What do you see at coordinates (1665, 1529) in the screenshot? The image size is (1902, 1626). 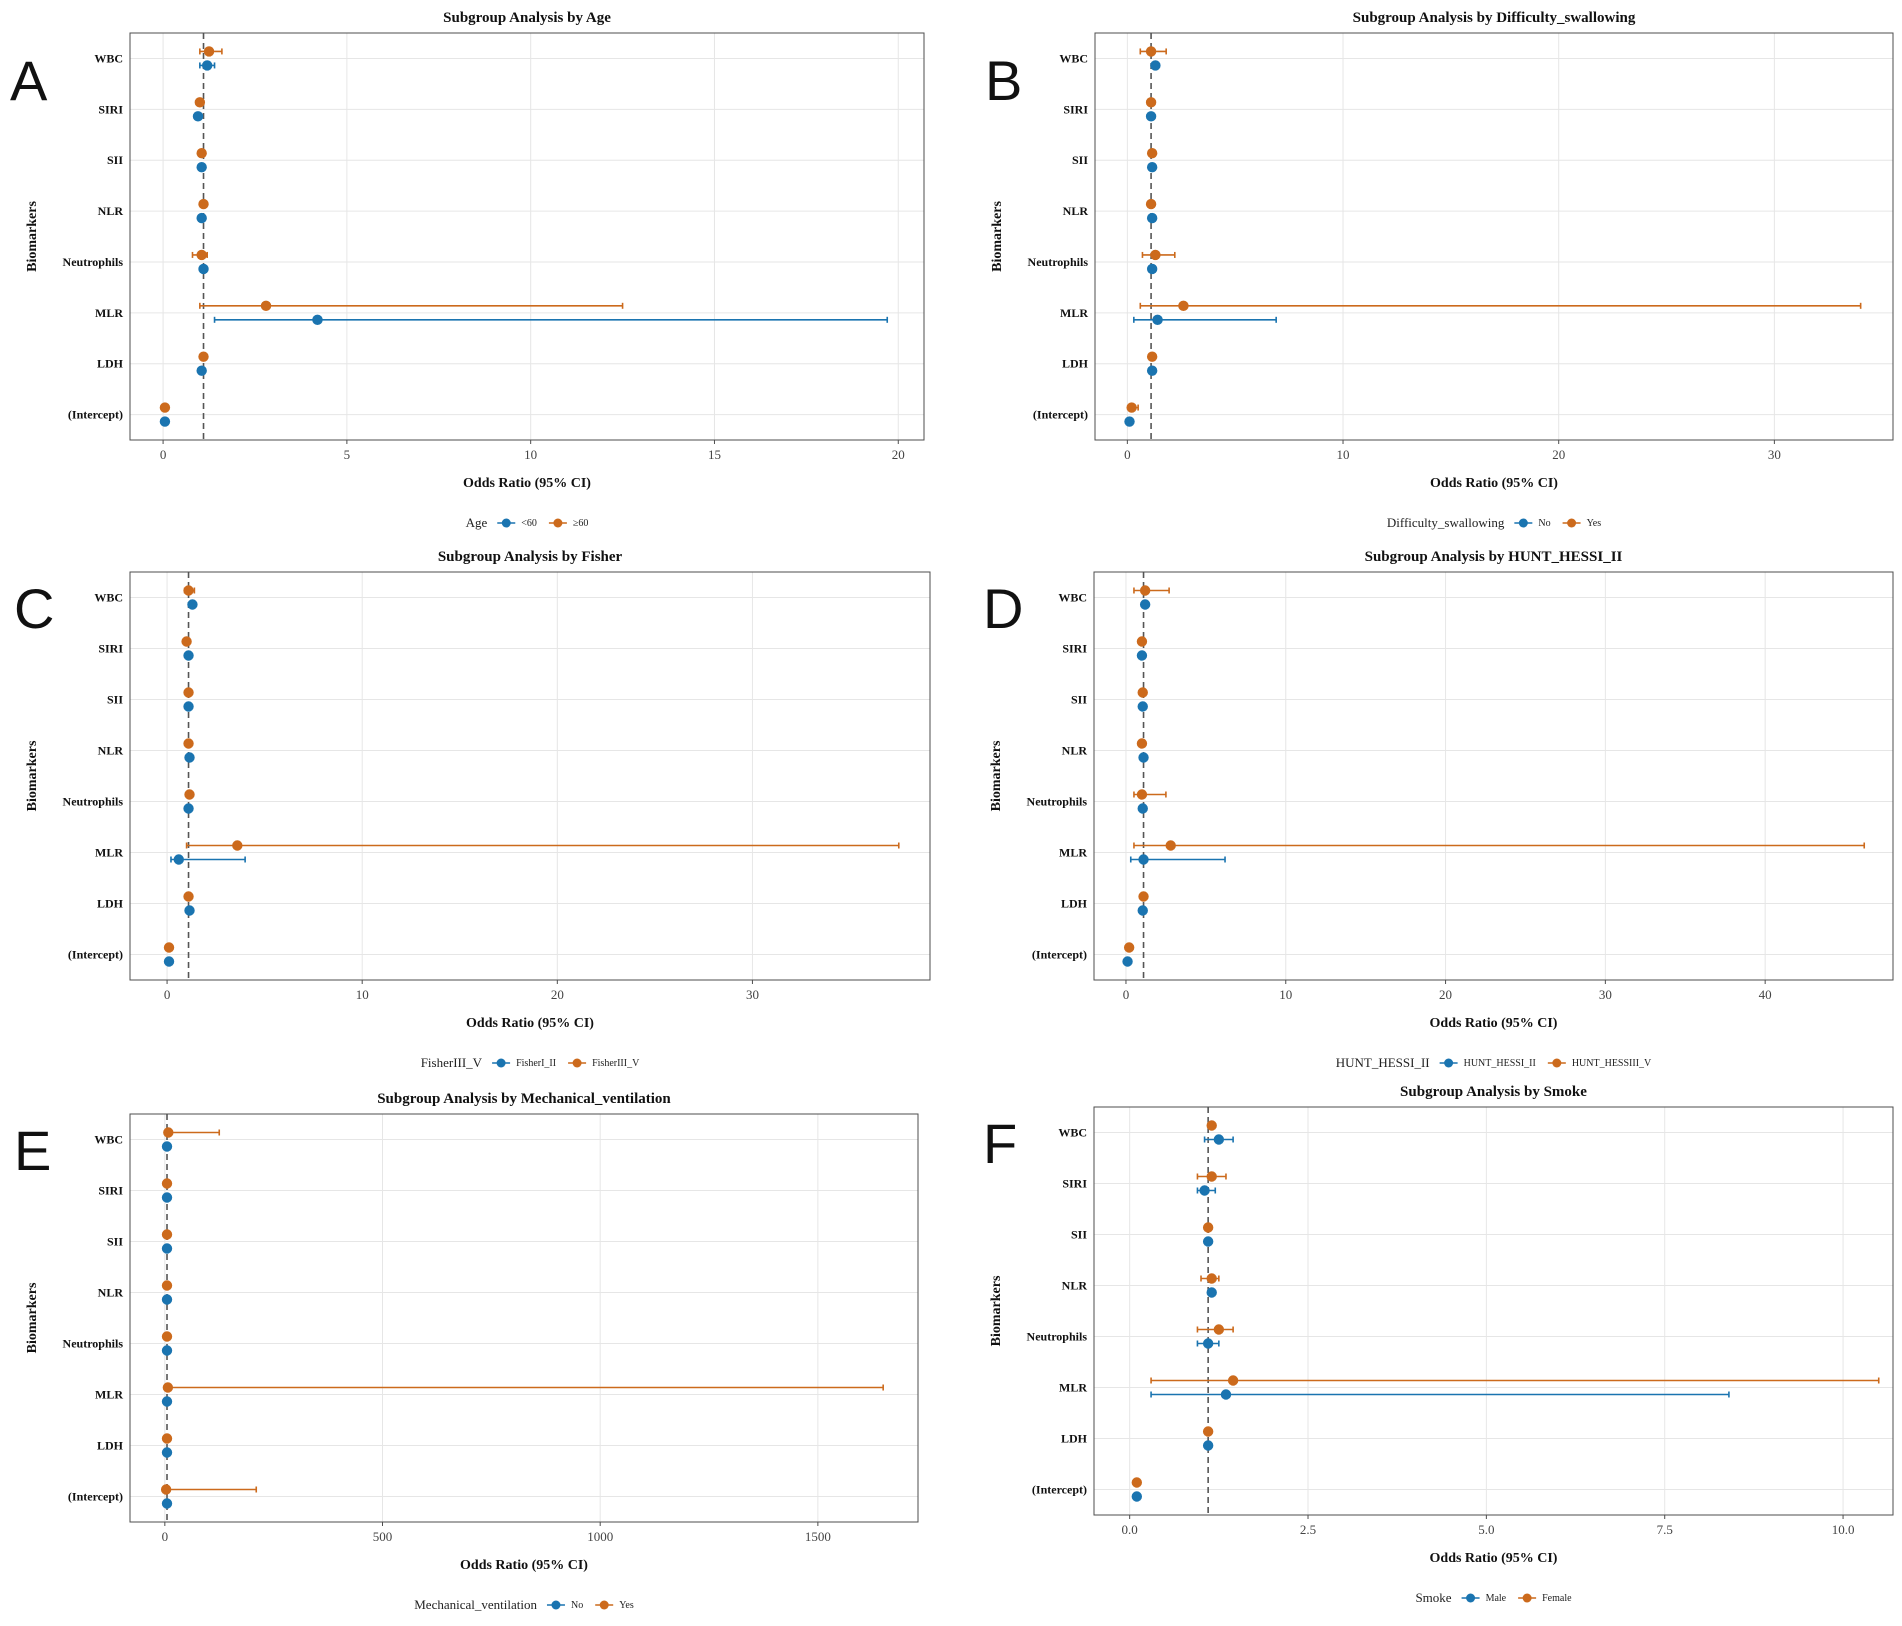 I see `x-tick-label: 7.5` at bounding box center [1665, 1529].